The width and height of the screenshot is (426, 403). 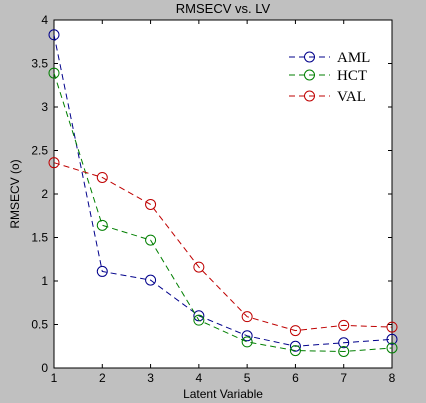 I want to click on x-tick-label: 2, so click(x=102, y=378).